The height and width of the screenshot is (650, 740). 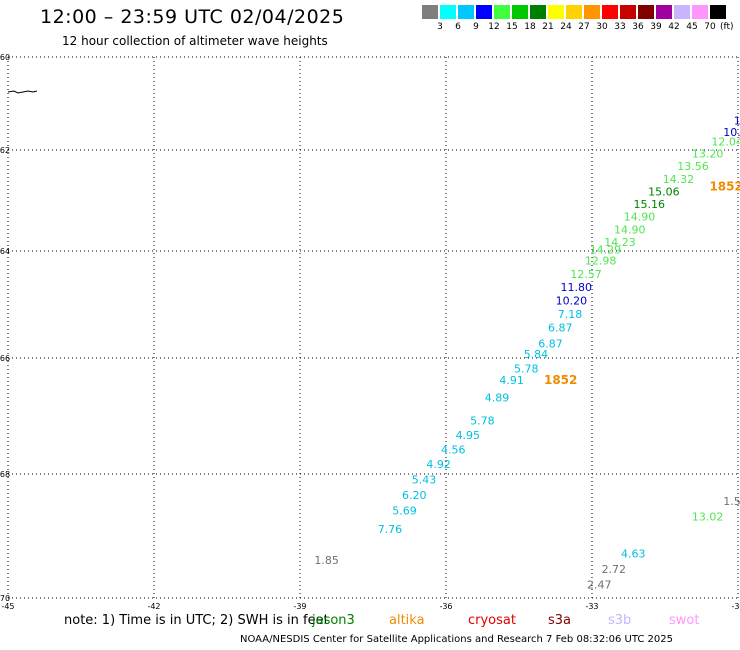 I want to click on wave-height-value: 14.32, so click(x=679, y=179).